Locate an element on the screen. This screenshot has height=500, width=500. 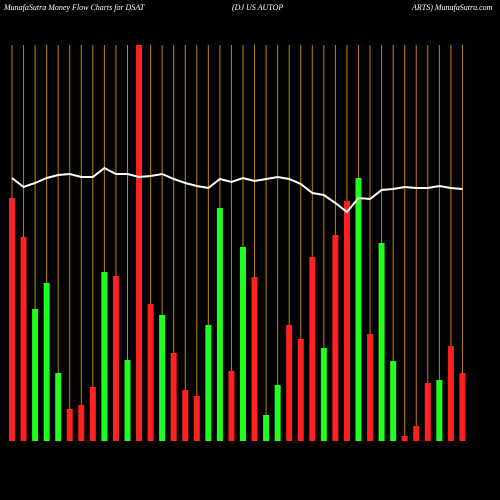
money-flow-line is located at coordinates (237, 190).